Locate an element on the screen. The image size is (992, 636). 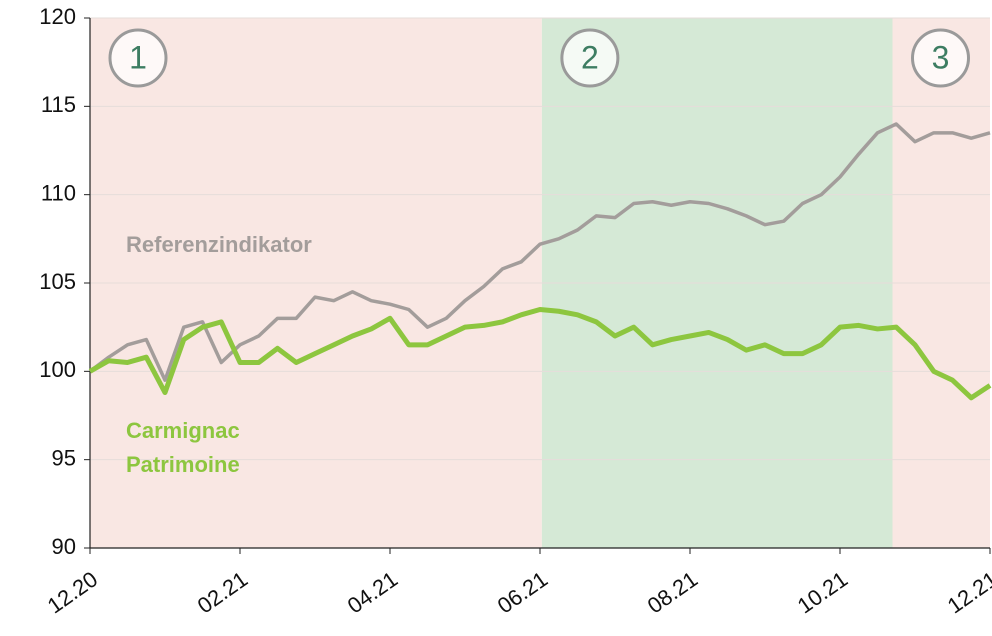
region-label: 1 is located at coordinates (138, 57).